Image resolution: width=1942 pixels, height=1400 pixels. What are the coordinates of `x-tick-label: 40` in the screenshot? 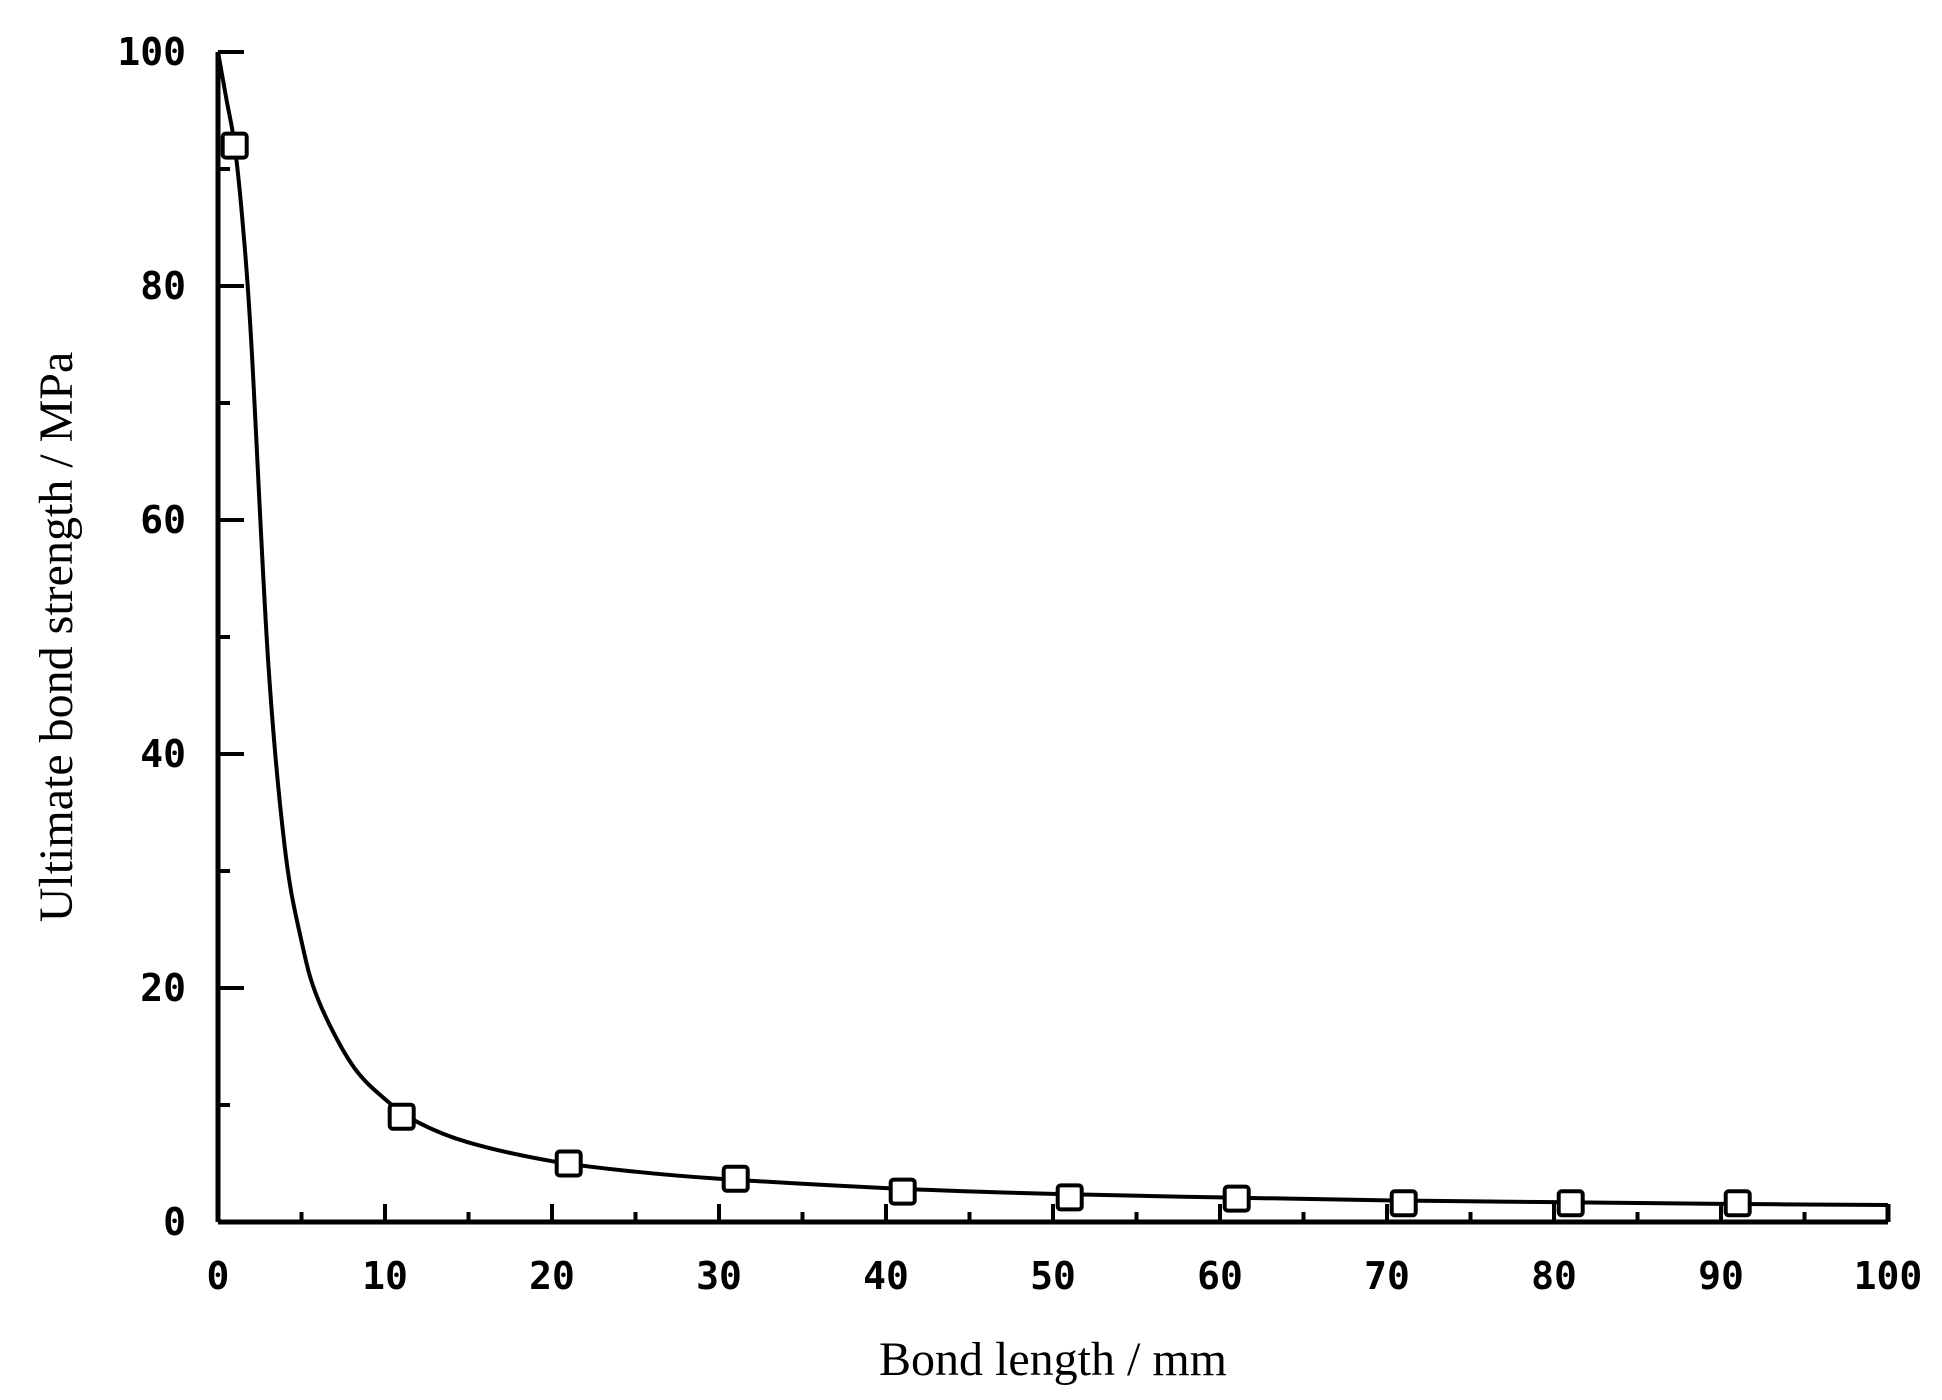 It's located at (886, 1276).